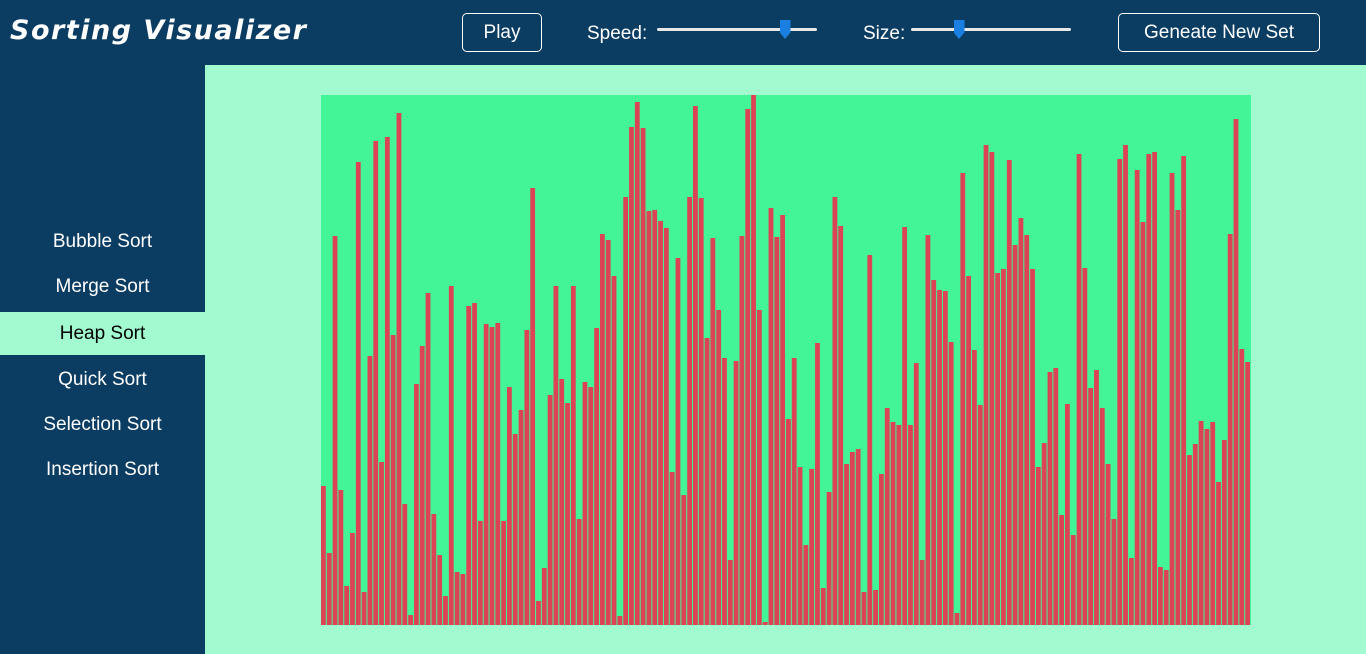 Image resolution: width=1366 pixels, height=654 pixels. What do you see at coordinates (785, 29) in the screenshot?
I see `speed-slider-thumb` at bounding box center [785, 29].